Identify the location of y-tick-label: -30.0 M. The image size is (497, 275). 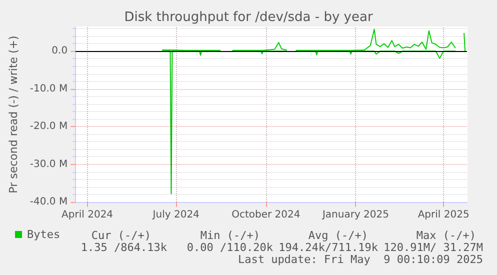
(49, 164).